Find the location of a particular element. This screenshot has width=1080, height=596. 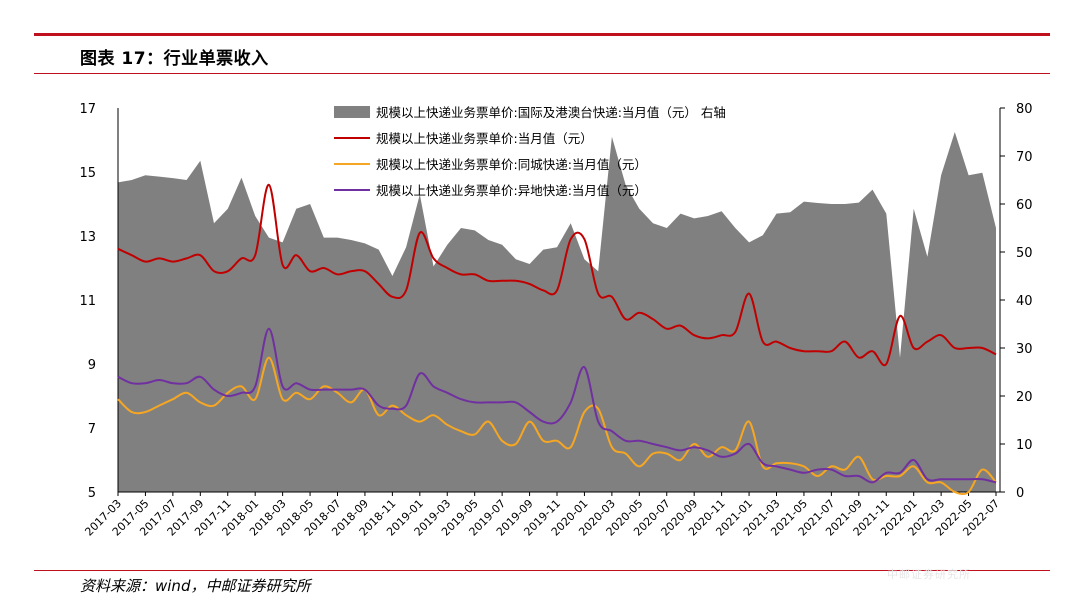

left-tick-label-4: 13 is located at coordinates (87, 237).